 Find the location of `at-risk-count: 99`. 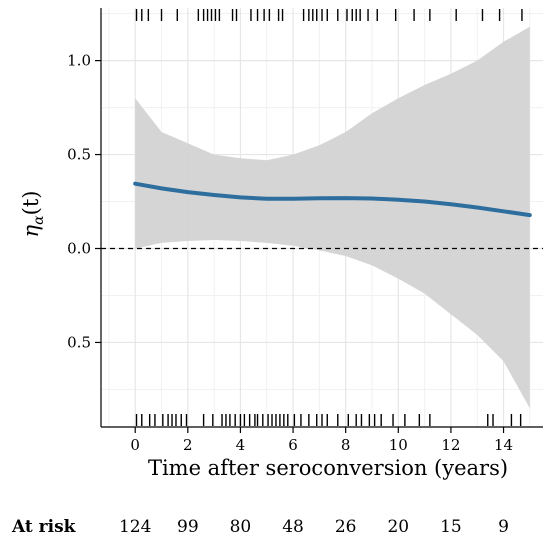

at-risk-count: 99 is located at coordinates (188, 526).